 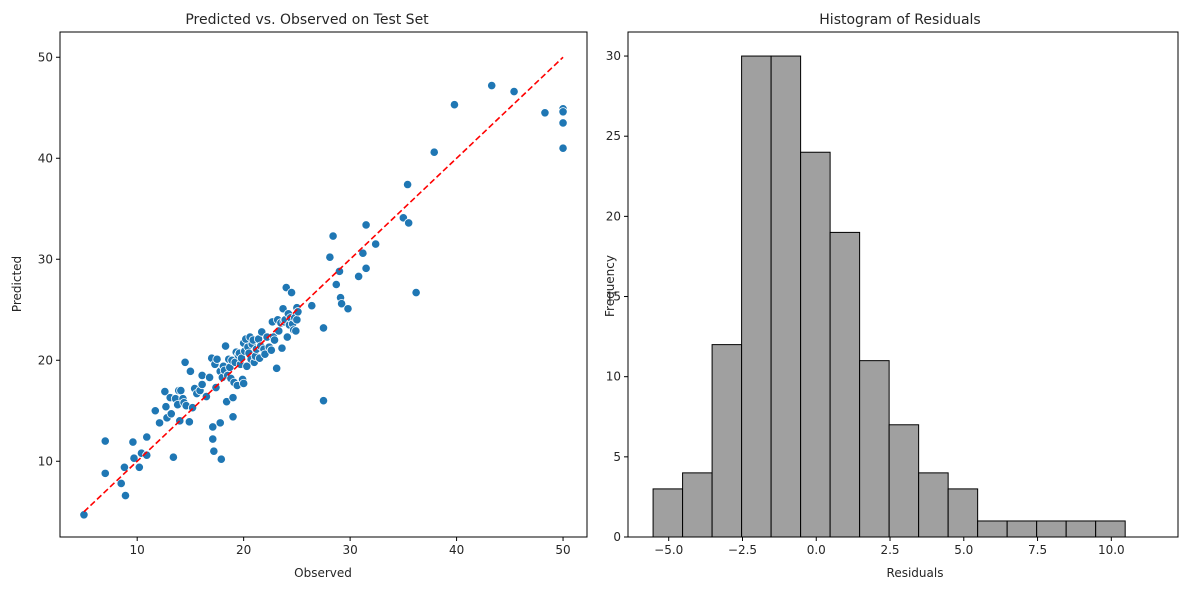 What do you see at coordinates (613, 297) in the screenshot?
I see `histogram-ytick-label: 15` at bounding box center [613, 297].